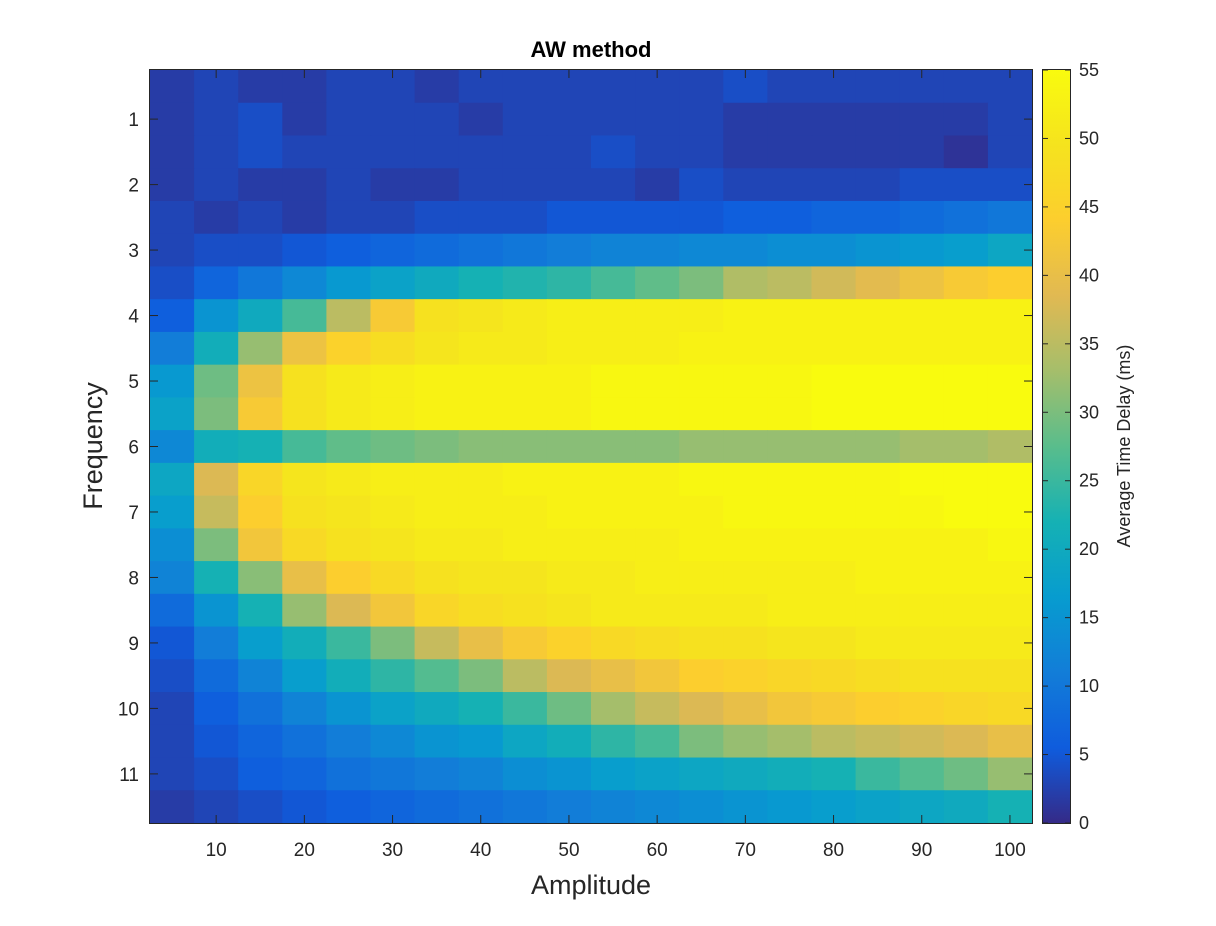  What do you see at coordinates (133, 644) in the screenshot?
I see `y-tick-label: 9` at bounding box center [133, 644].